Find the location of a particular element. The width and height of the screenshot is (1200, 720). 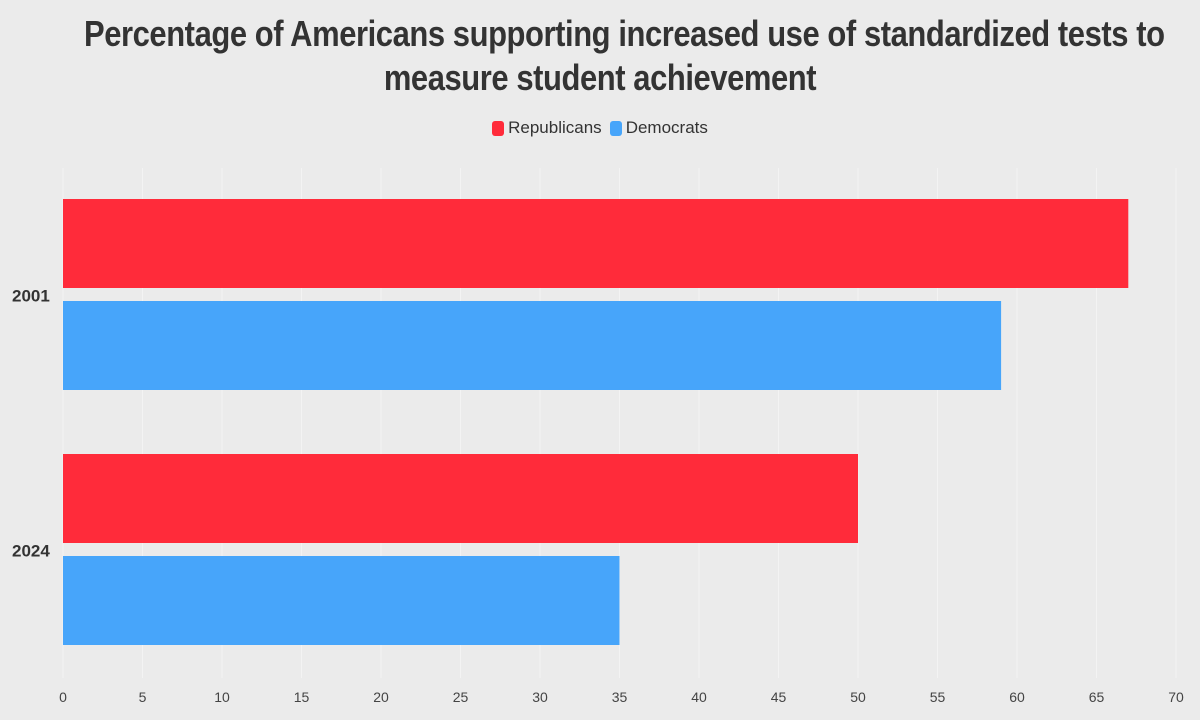

y-axis-categories: 2001 2024 is located at coordinates (31, 424).